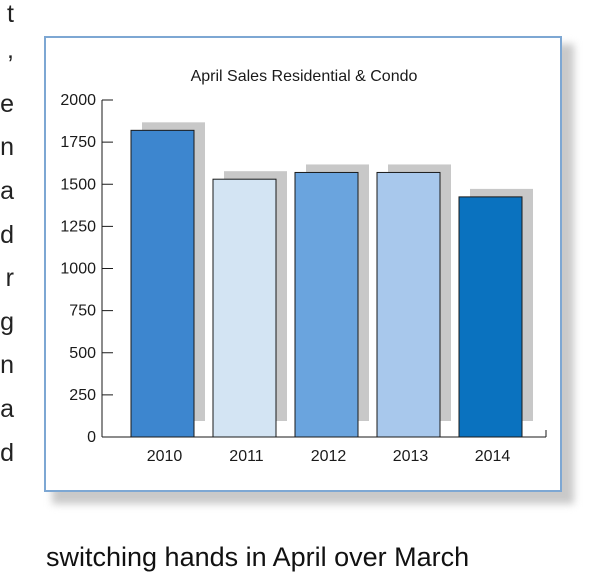 This screenshot has width=594, height=572. Describe the element at coordinates (10, 50) in the screenshot. I see `side-text-fragment: ,` at that location.